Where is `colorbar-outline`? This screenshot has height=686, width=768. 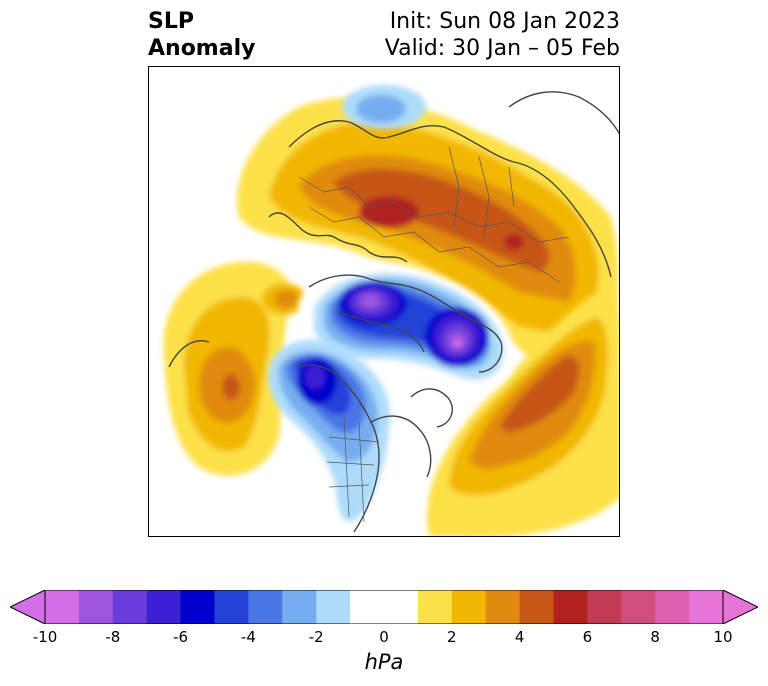
colorbar-outline is located at coordinates (384, 607).